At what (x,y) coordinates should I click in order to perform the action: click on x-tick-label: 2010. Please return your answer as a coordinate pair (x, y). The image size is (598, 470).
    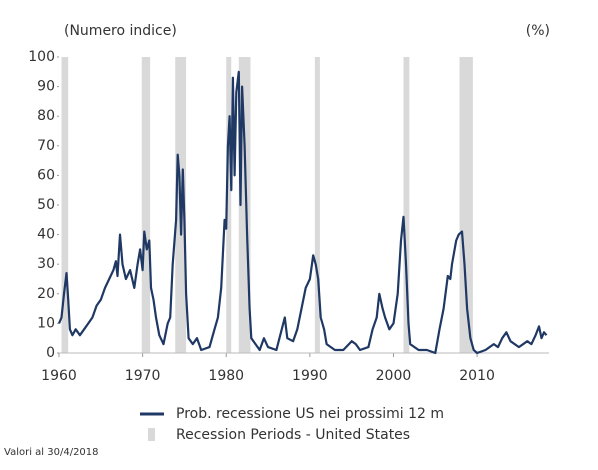
    Looking at the image, I should click on (477, 376).